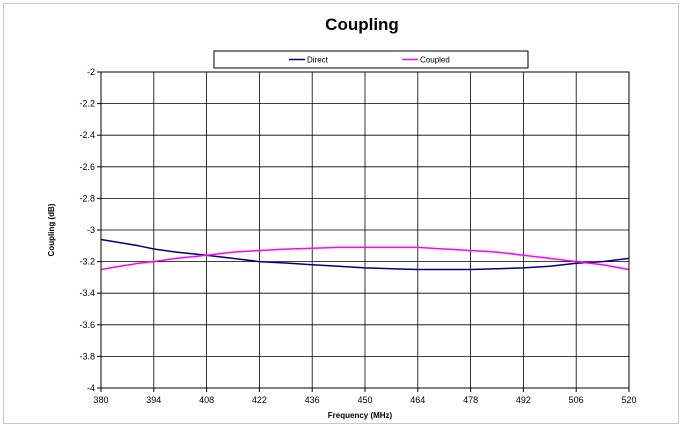 The image size is (683, 428). What do you see at coordinates (87, 135) in the screenshot?
I see `y-tick-label: -2.4` at bounding box center [87, 135].